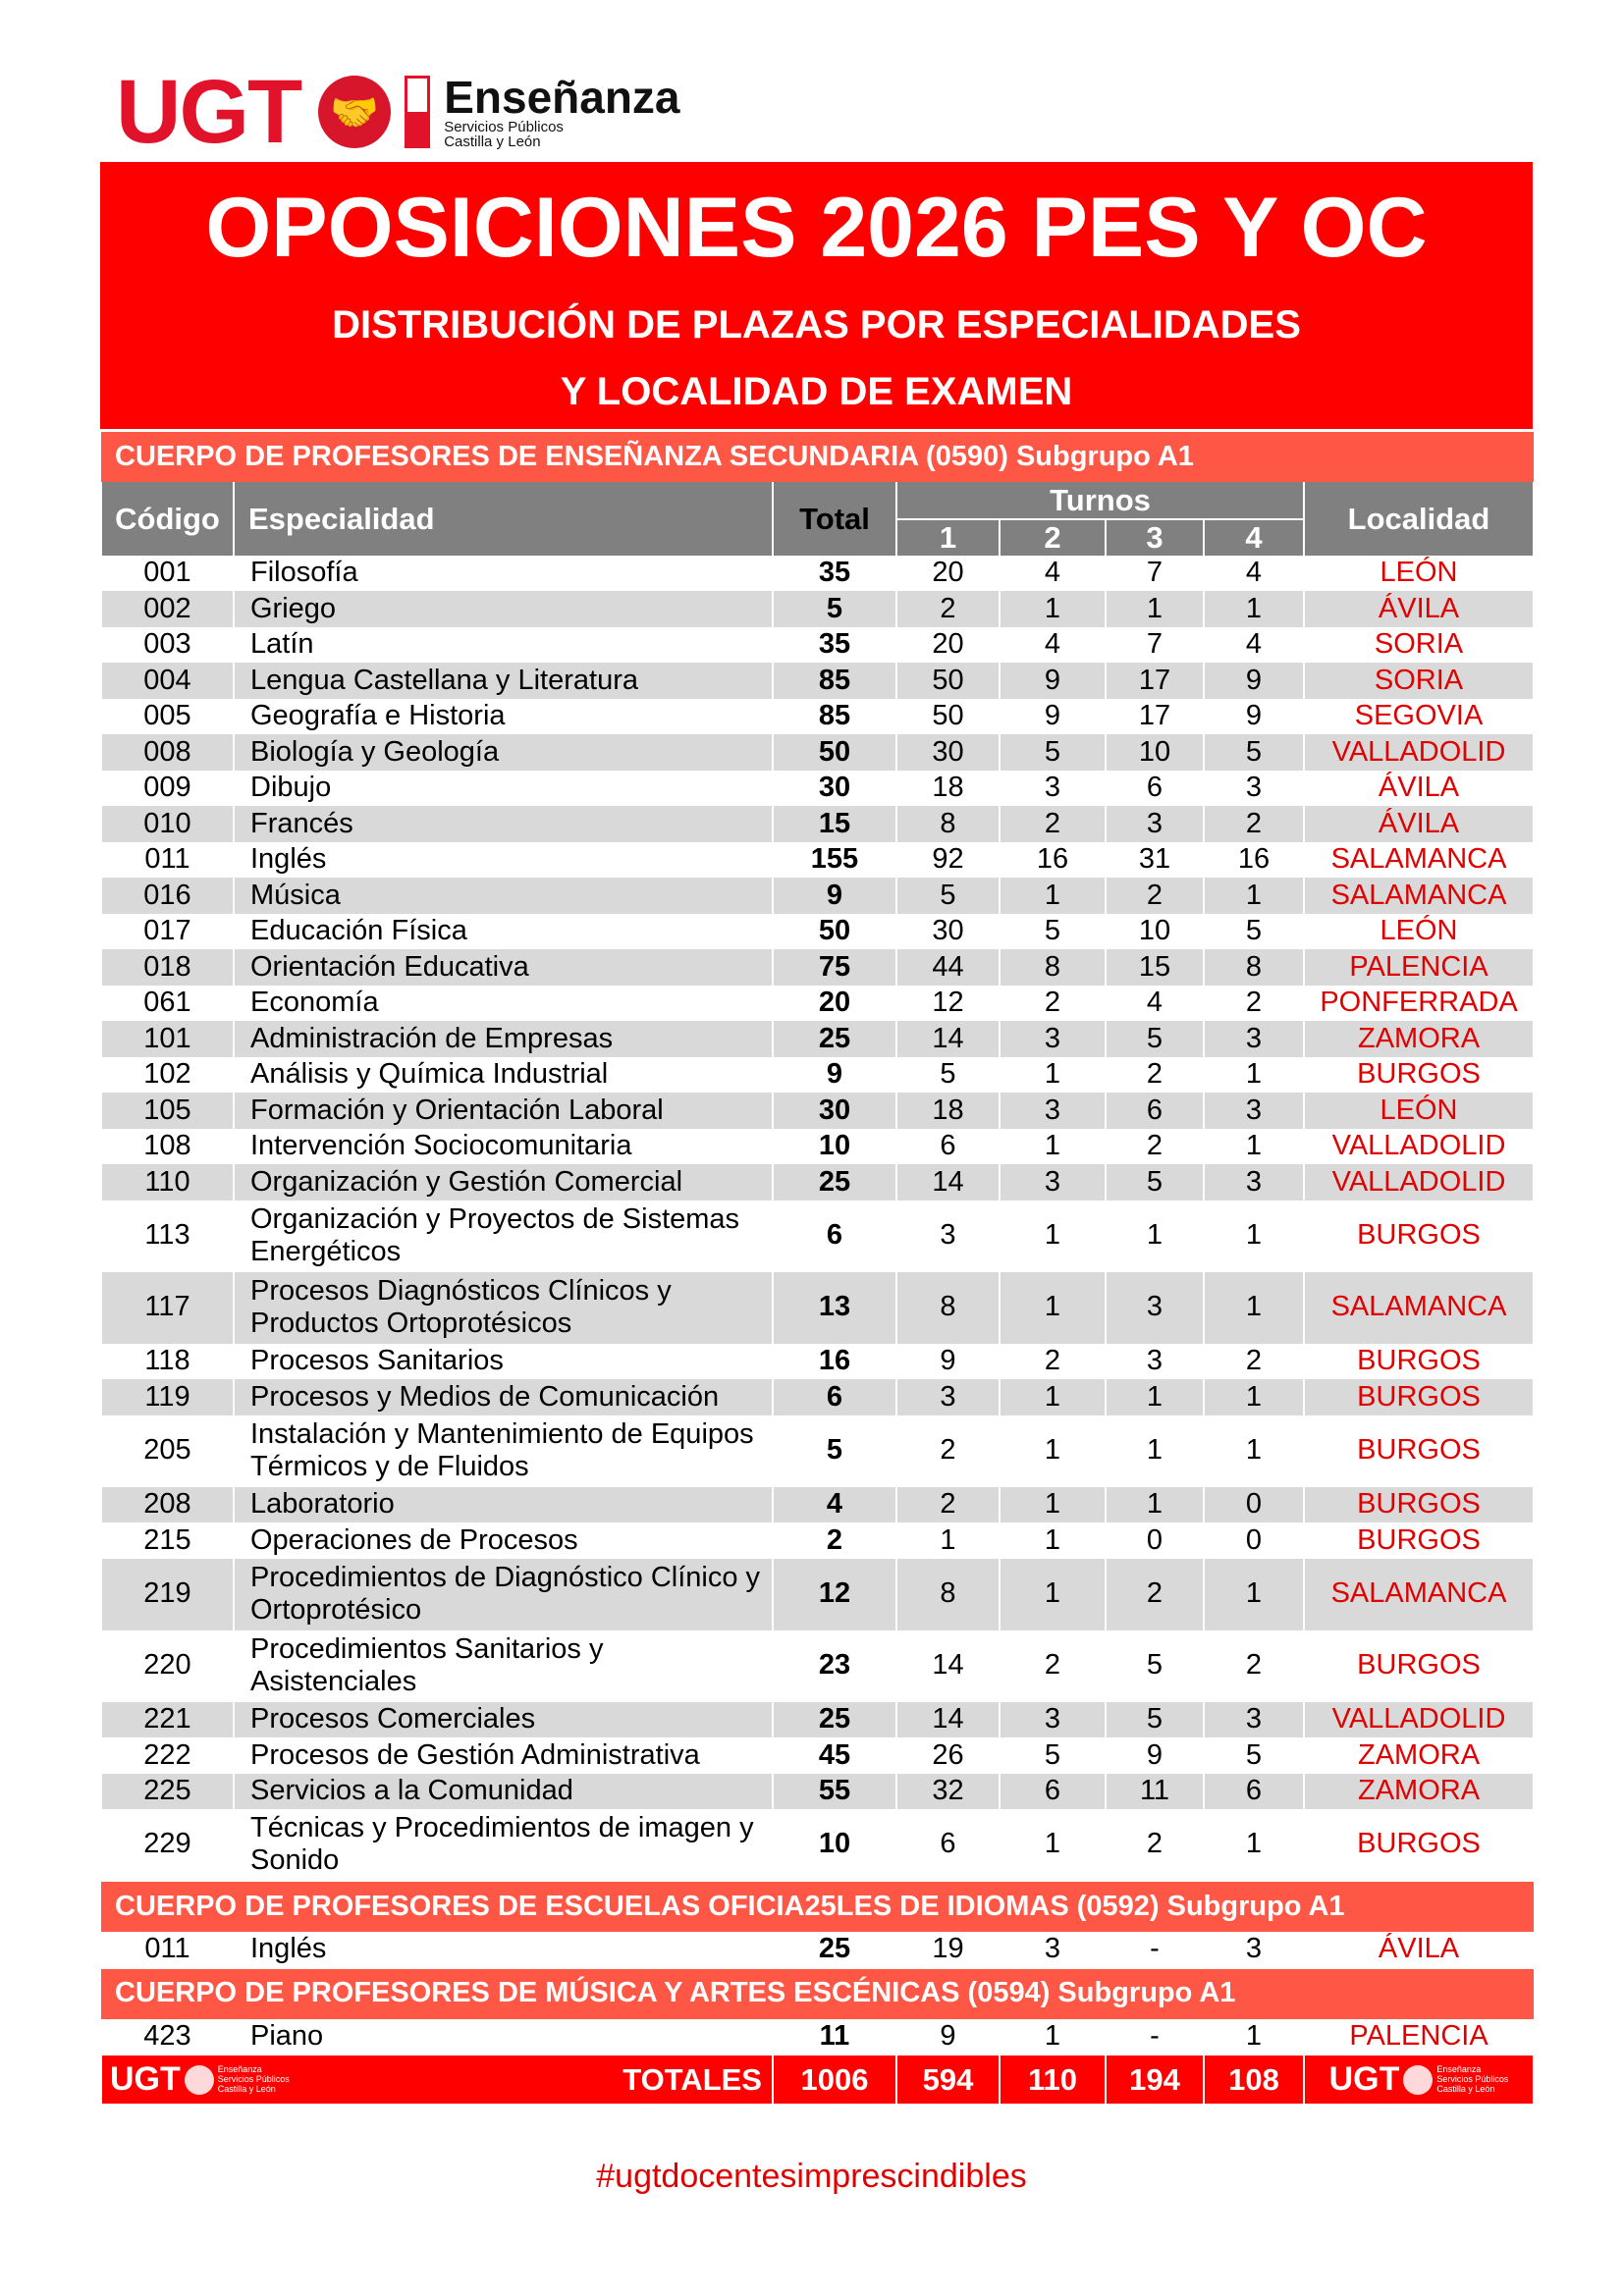 The width and height of the screenshot is (1623, 2296). What do you see at coordinates (948, 2079) in the screenshot?
I see `total-t1: 594` at bounding box center [948, 2079].